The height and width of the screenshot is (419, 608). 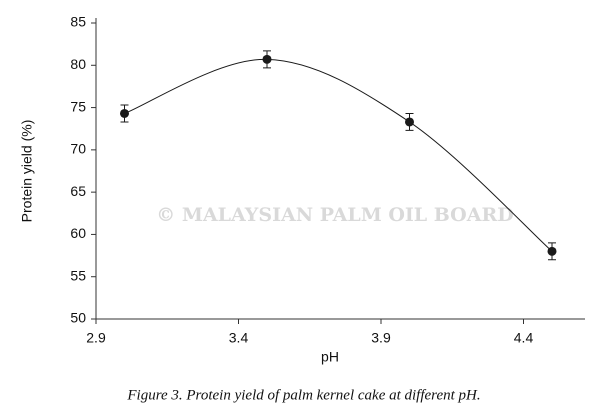 What do you see at coordinates (330, 357) in the screenshot?
I see `x-axis-label: pH` at bounding box center [330, 357].